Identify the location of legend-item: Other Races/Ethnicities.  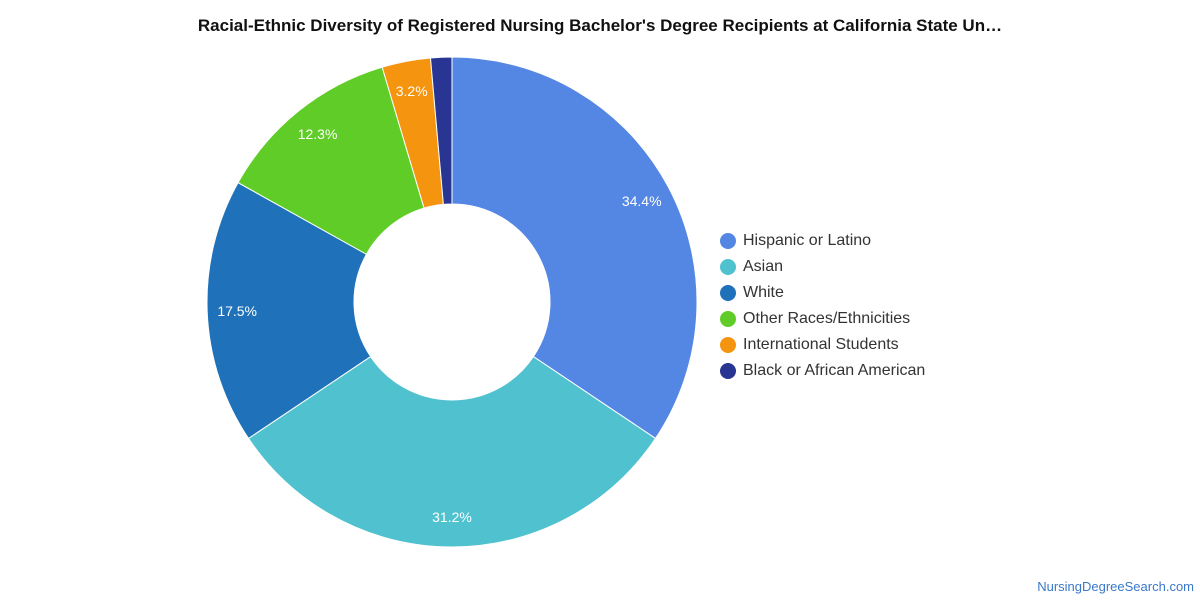
(822, 319).